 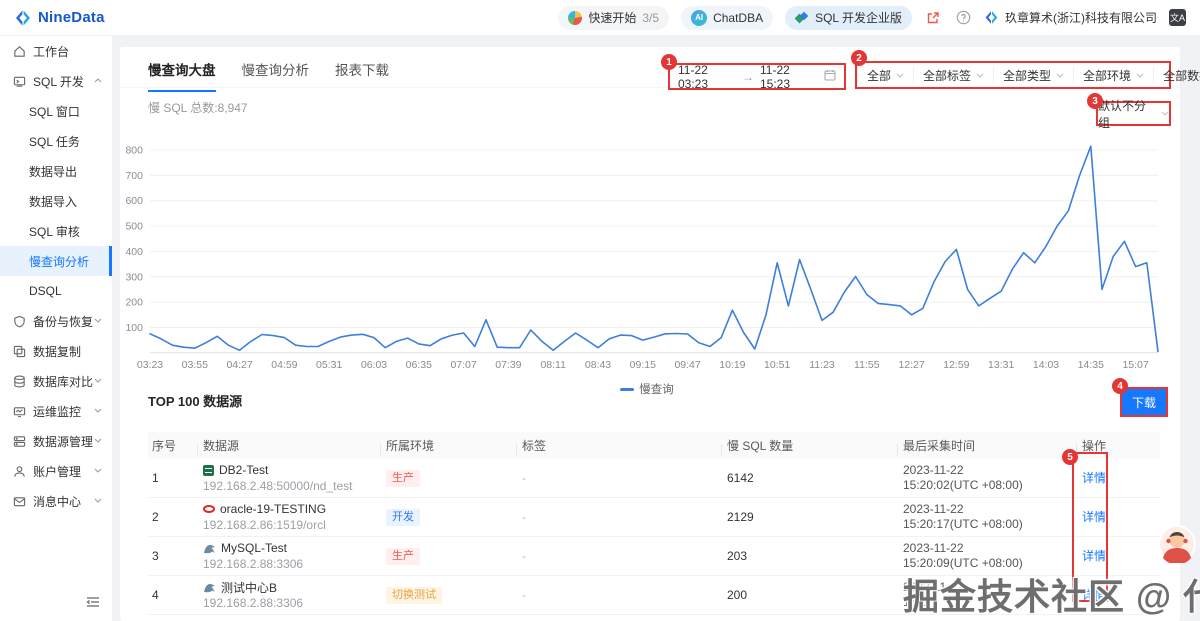 I want to click on svg-text: 08:11, so click(x=553, y=365).